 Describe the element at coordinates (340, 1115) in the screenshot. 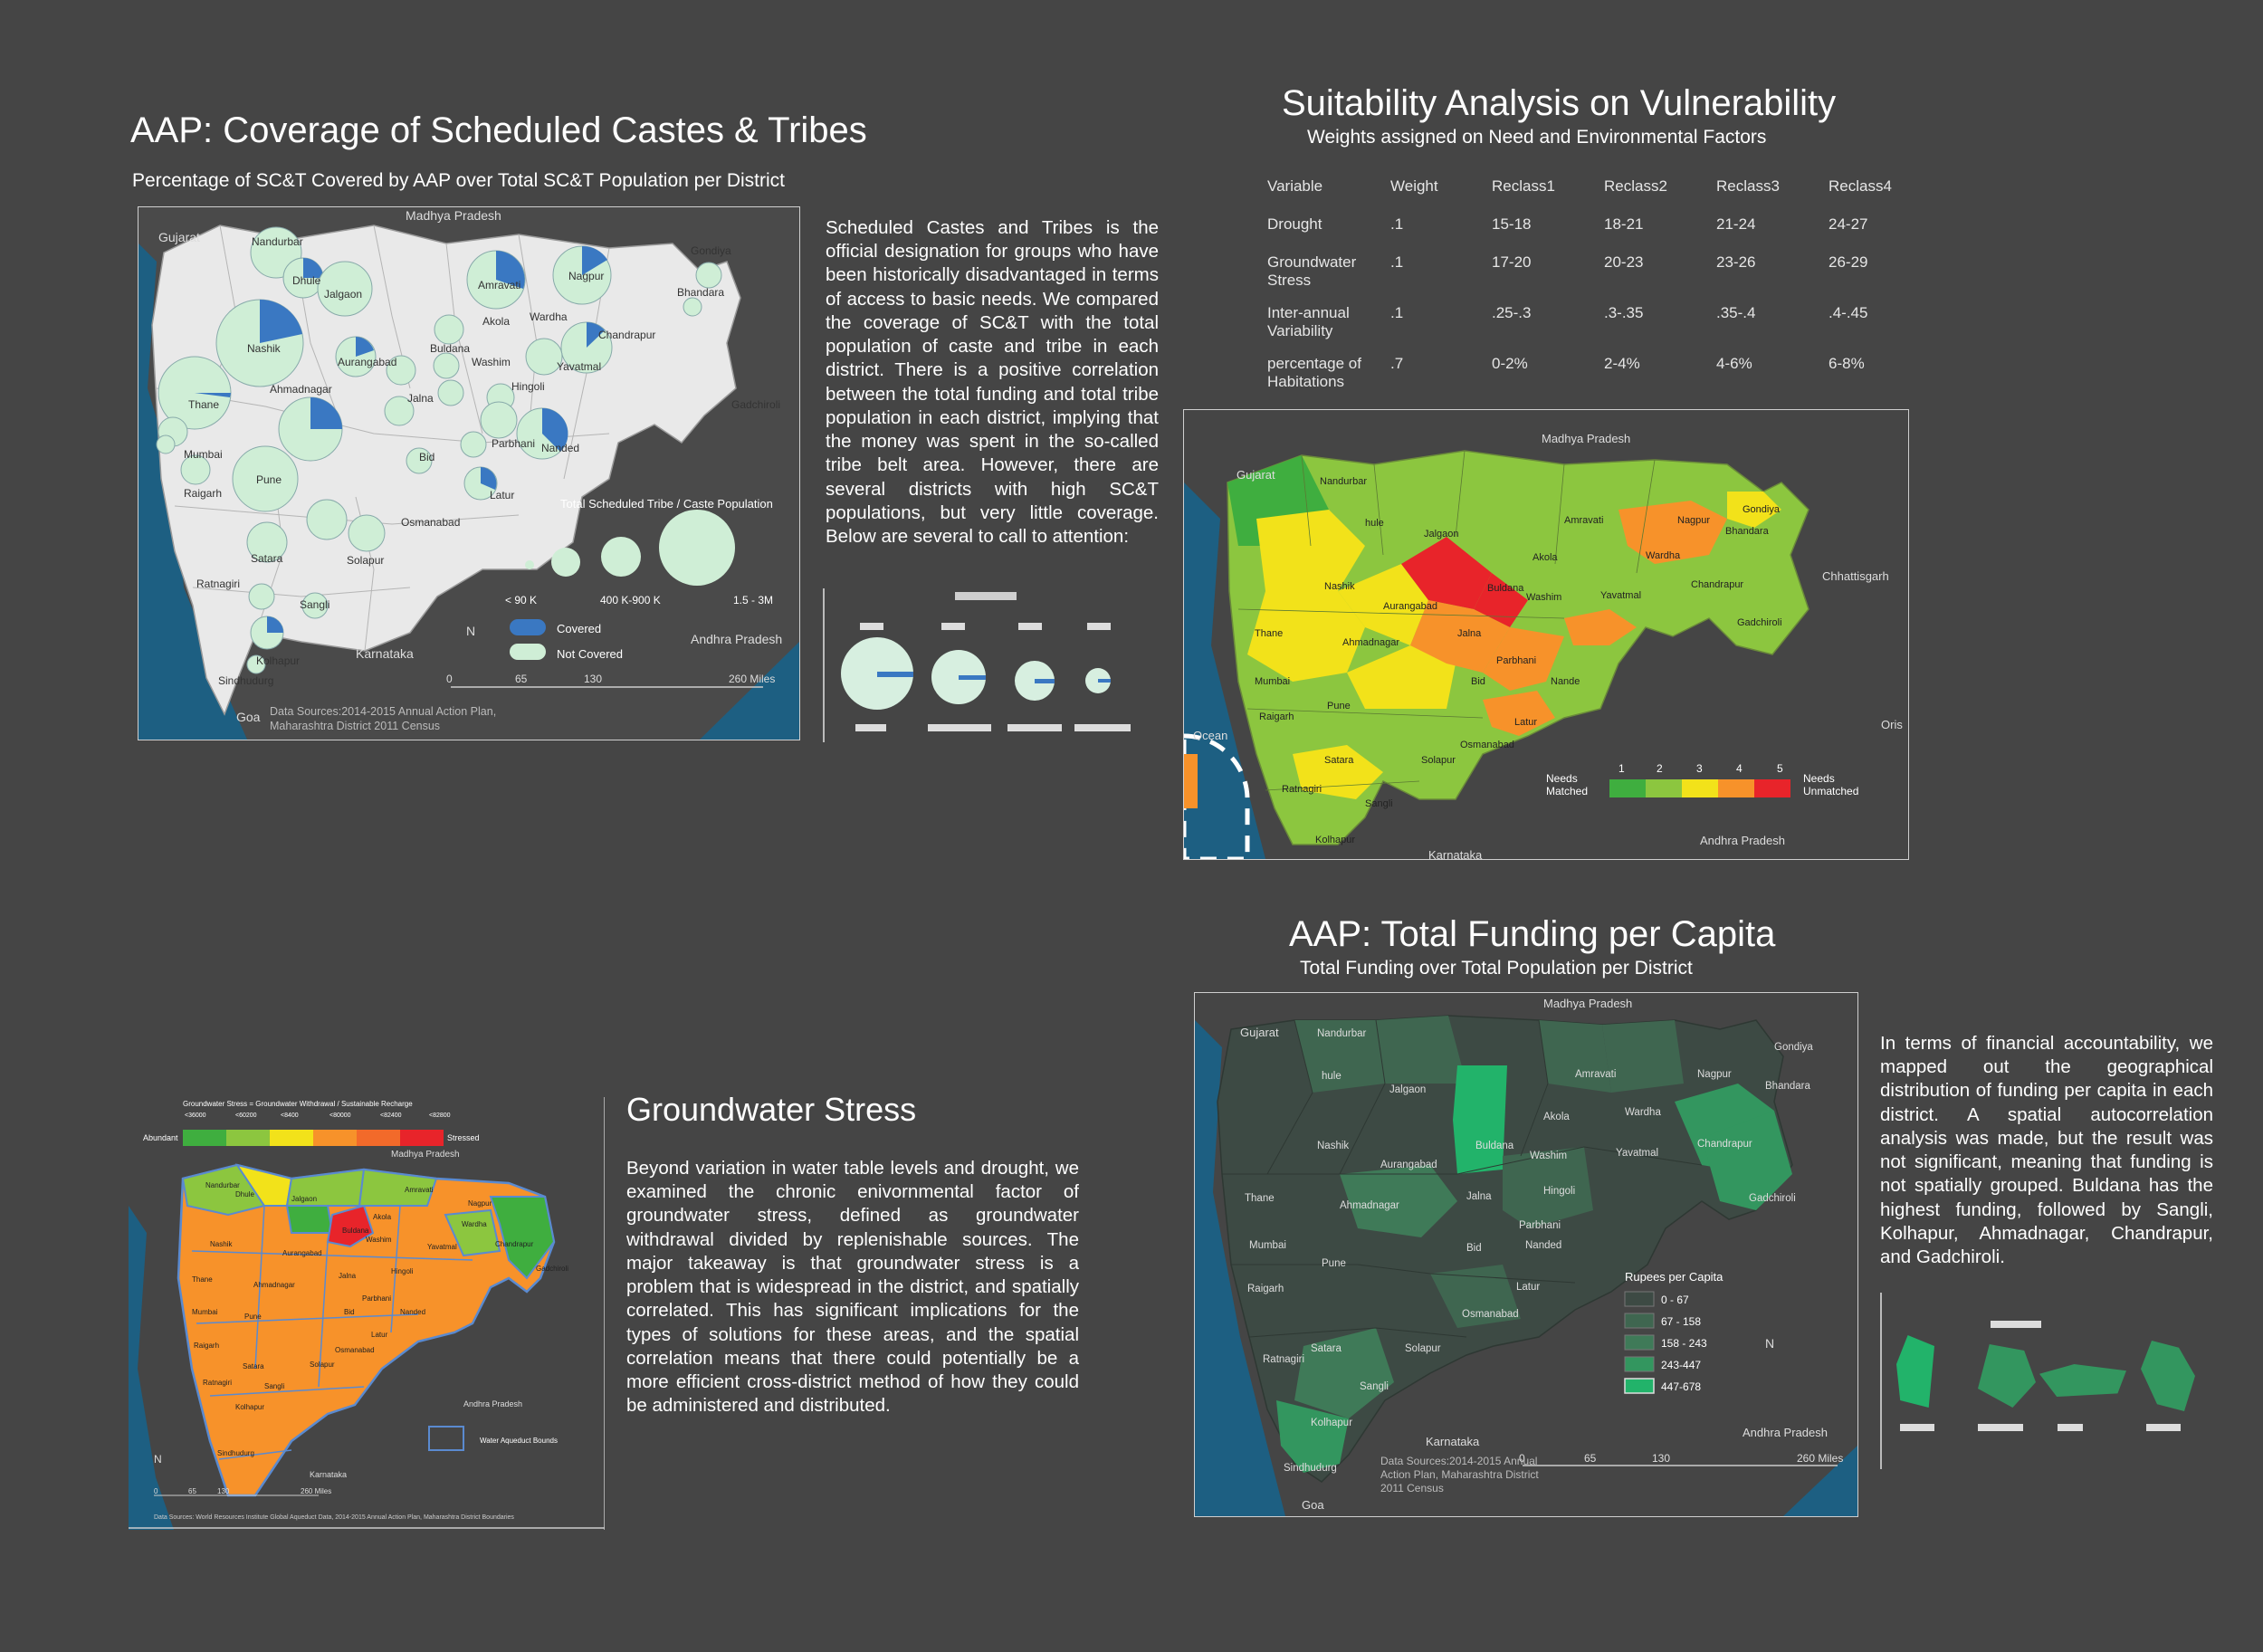

I see `ground-tick-3: <80000` at that location.